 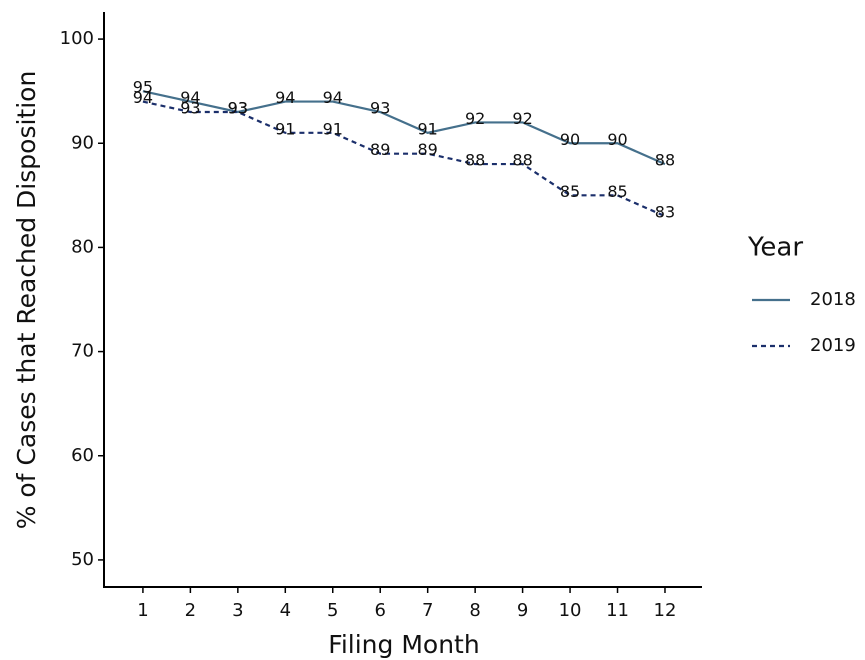 I want to click on y-tick-label: 90, so click(x=82, y=142).